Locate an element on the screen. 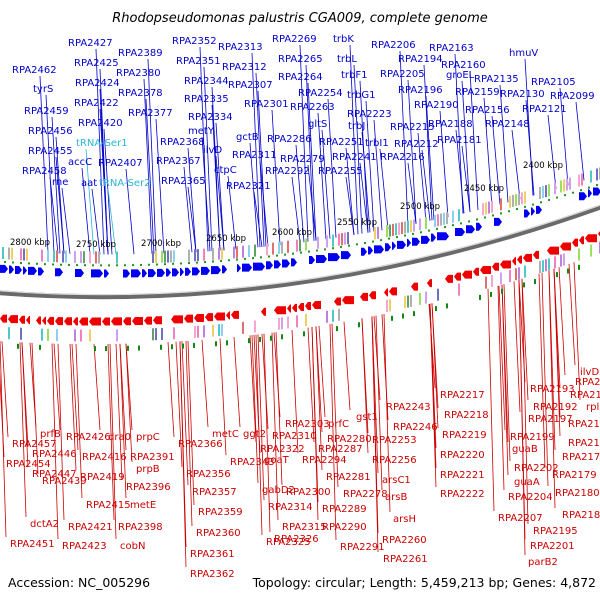 This screenshot has height=600, width=600. reverse-gene-label: RPA2294 is located at coordinates (324, 460).